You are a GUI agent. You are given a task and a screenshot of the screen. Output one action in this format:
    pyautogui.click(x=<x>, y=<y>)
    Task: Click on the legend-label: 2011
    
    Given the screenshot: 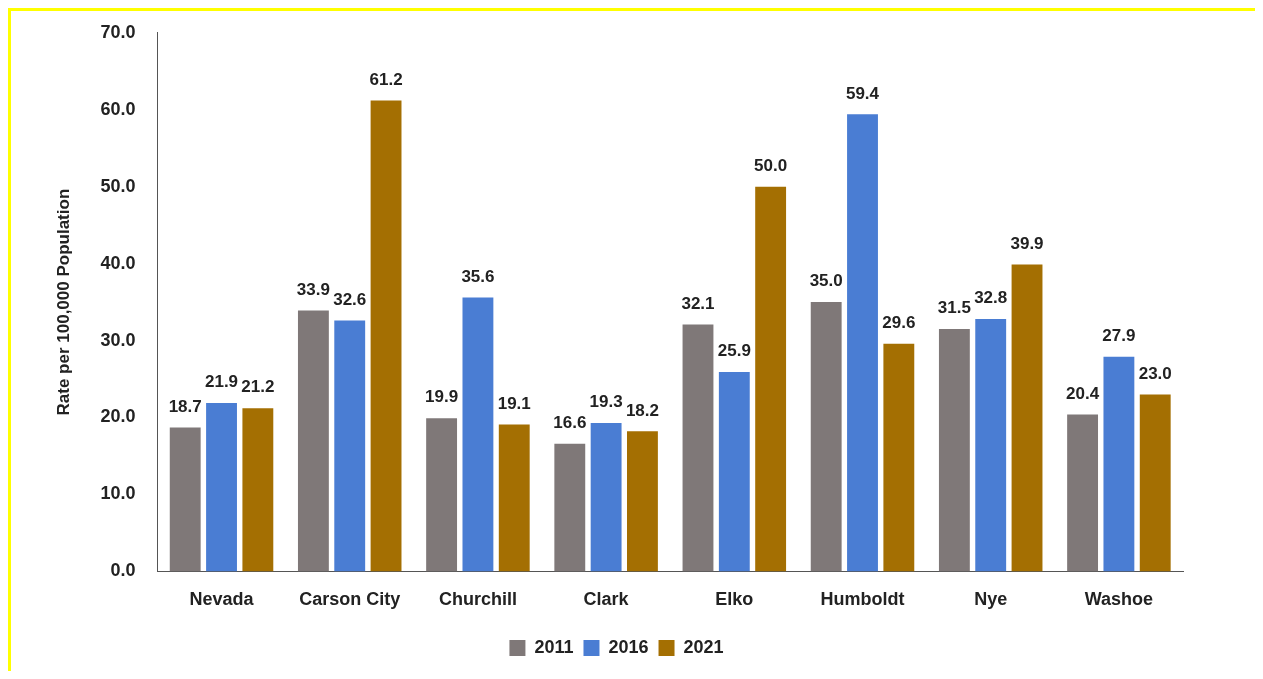 What is the action you would take?
    pyautogui.click(x=554, y=646)
    